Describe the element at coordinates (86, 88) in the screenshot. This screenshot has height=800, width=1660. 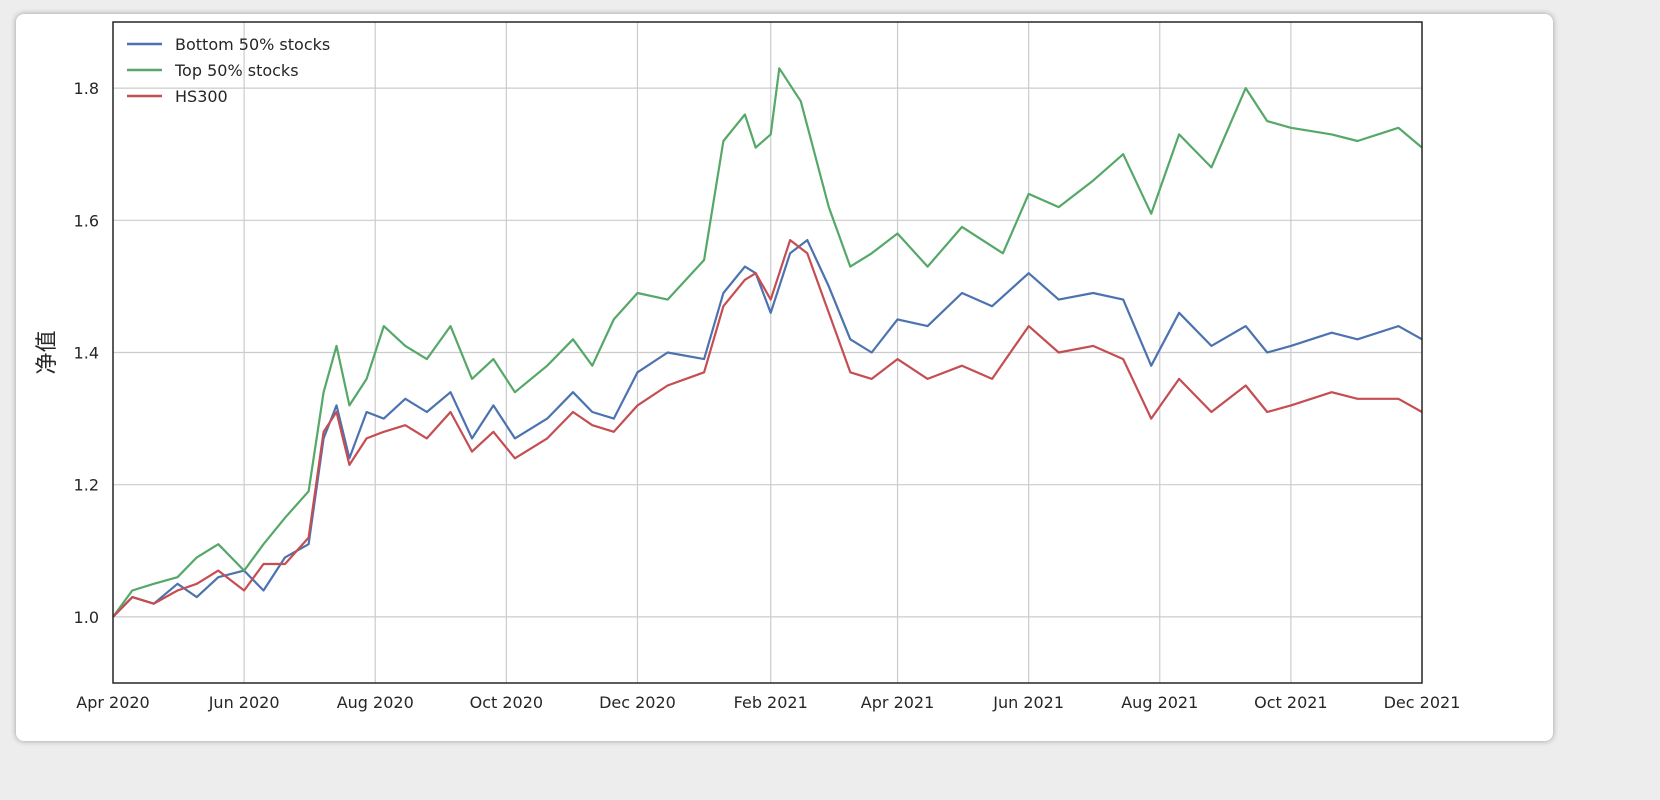
I see `y-tick-label: 1.8` at that location.